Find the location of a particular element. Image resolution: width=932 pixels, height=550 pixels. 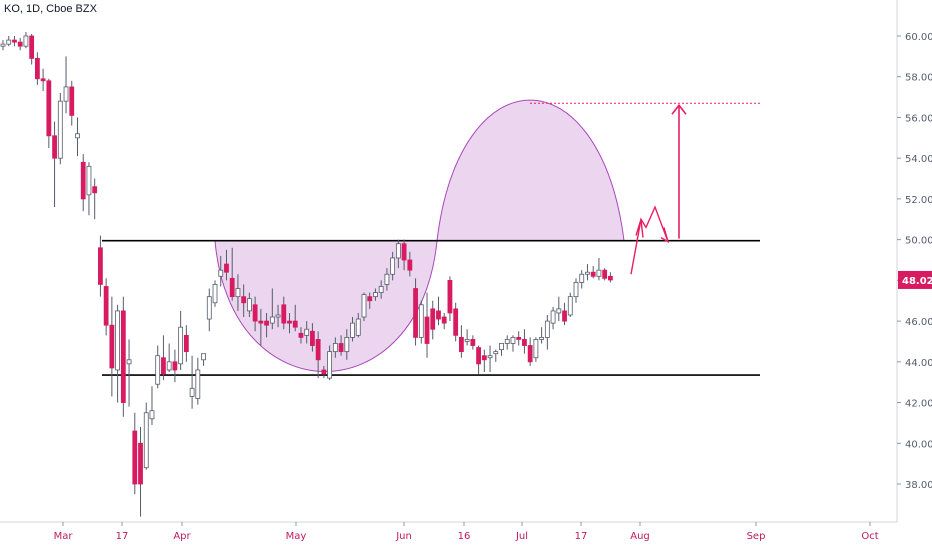

last-price-label: 48.02 is located at coordinates (917, 281).